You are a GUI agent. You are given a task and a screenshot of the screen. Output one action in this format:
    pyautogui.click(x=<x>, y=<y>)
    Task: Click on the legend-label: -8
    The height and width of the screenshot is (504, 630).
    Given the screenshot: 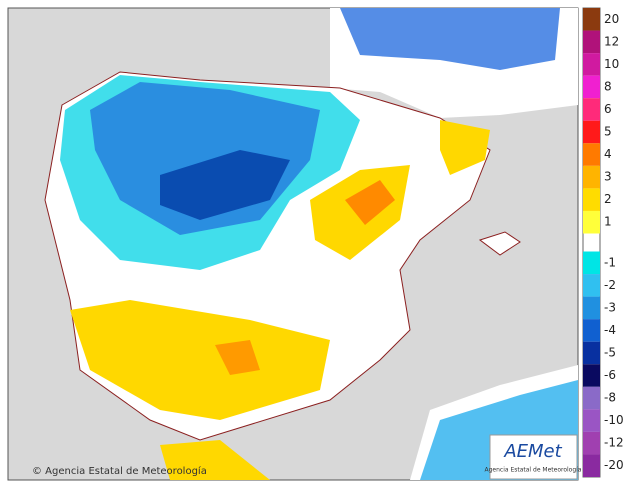 What is the action you would take?
    pyautogui.click(x=610, y=398)
    